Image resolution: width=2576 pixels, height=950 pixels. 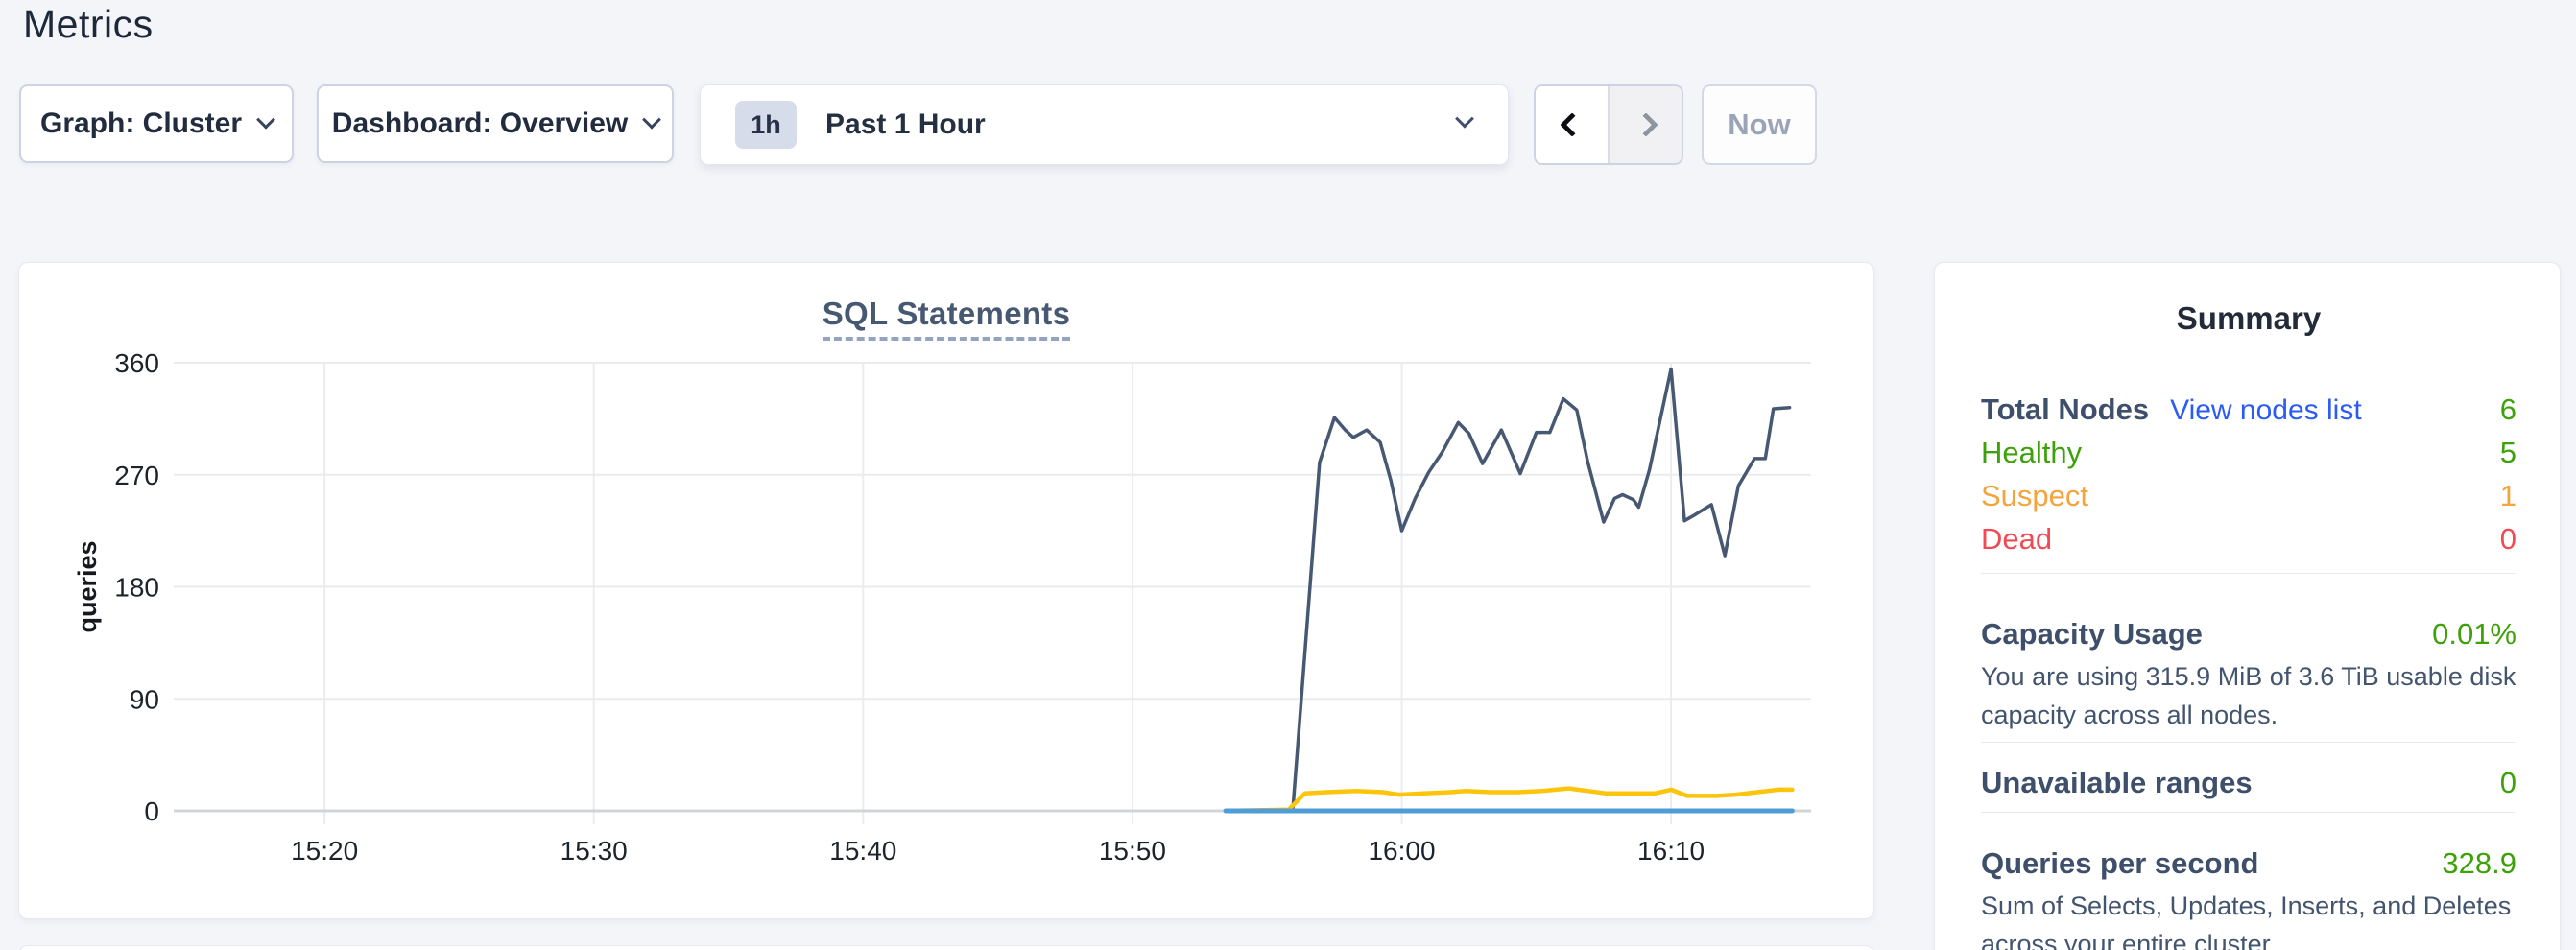 I want to click on svg-text: 15:50, so click(x=1132, y=851).